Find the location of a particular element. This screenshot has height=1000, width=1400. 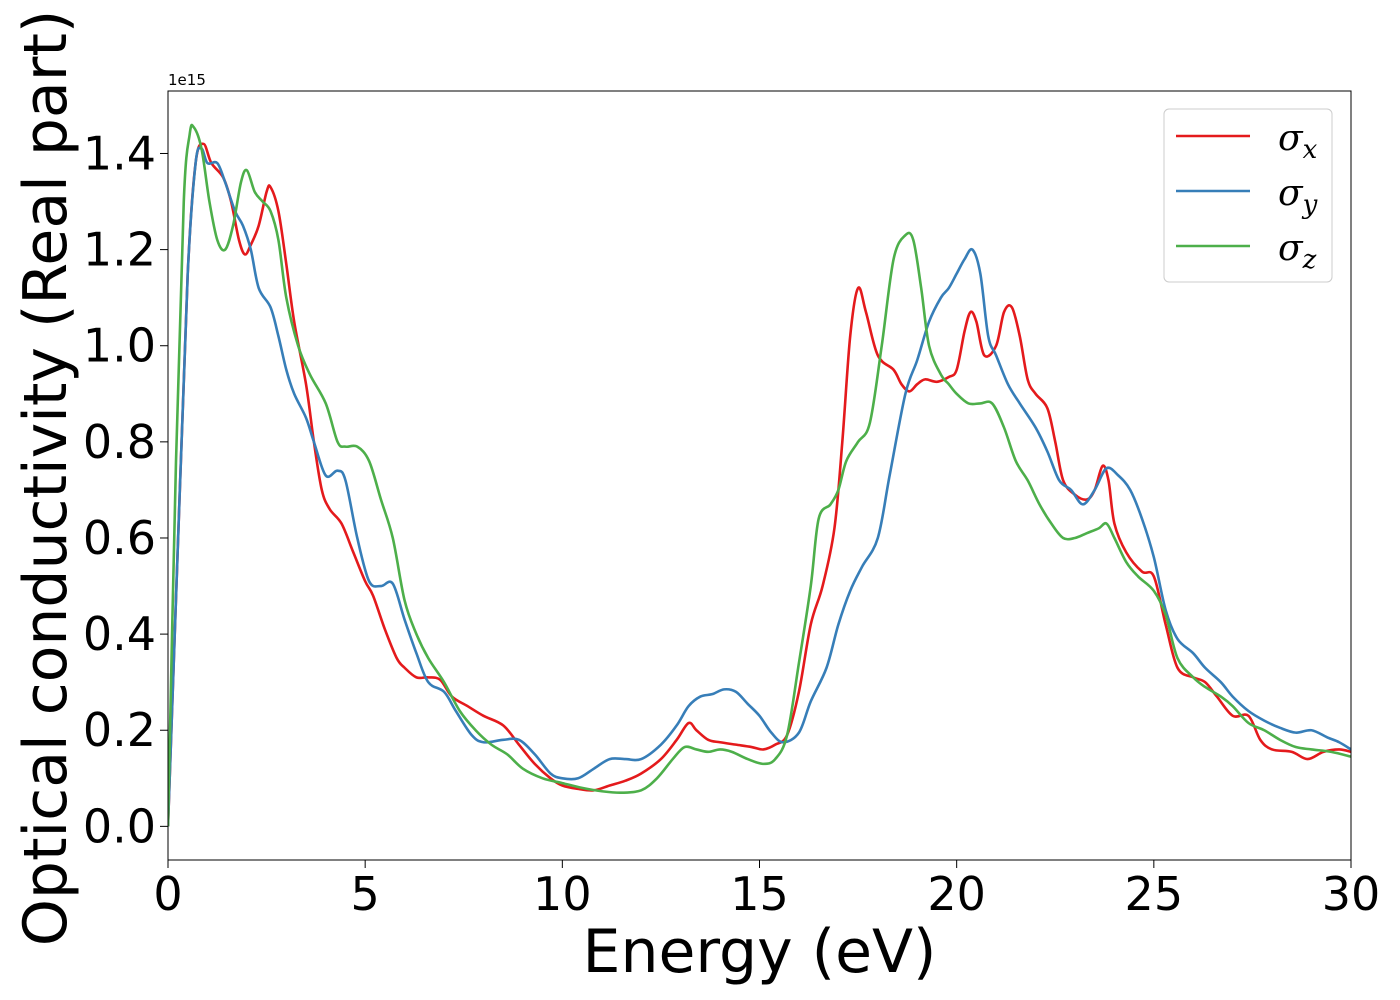

x-tick-label: 25 is located at coordinates (1154, 894).